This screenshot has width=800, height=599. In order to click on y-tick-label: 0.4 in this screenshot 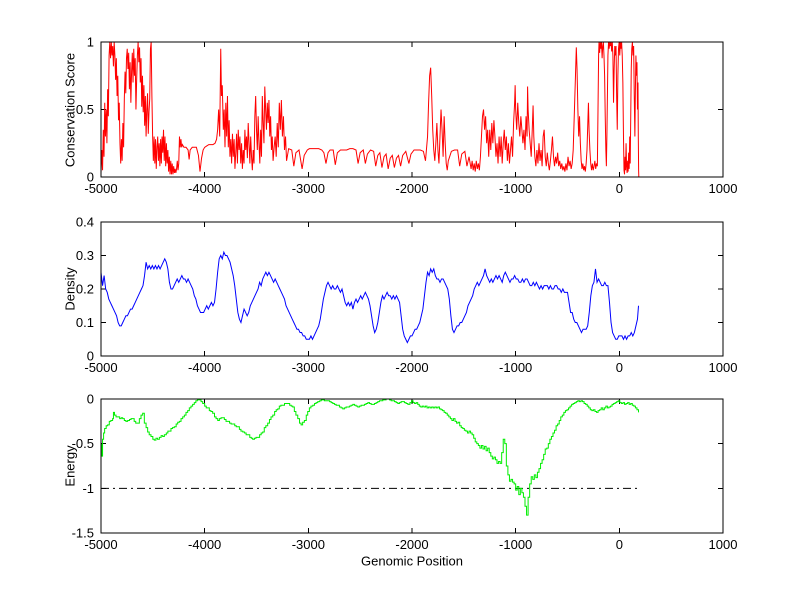, I will do `click(85, 222)`.